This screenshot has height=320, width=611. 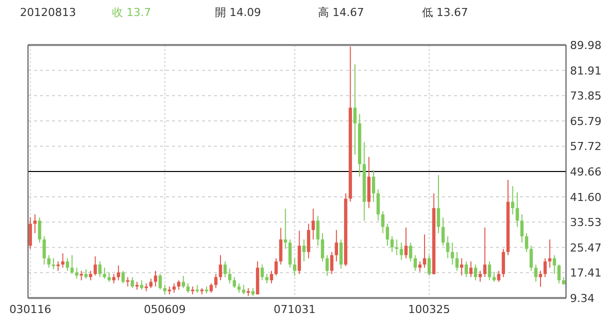 I want to click on x-tick-label: 030116, so click(x=30, y=309).